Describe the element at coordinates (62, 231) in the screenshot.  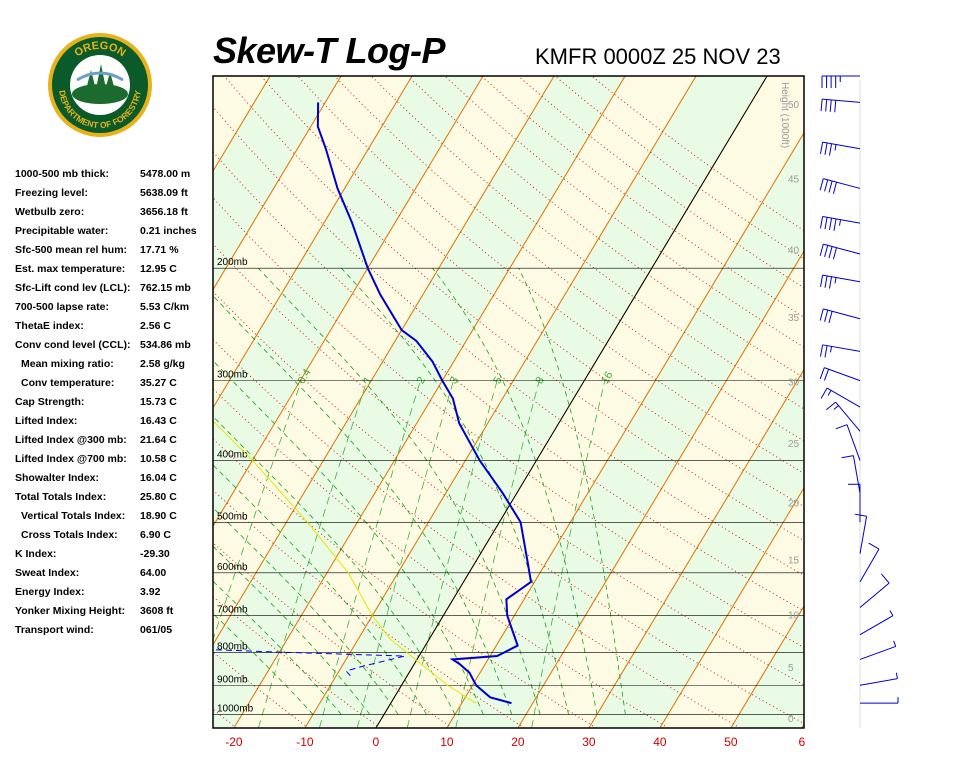
I see `index-label: Precipitable water:` at that location.